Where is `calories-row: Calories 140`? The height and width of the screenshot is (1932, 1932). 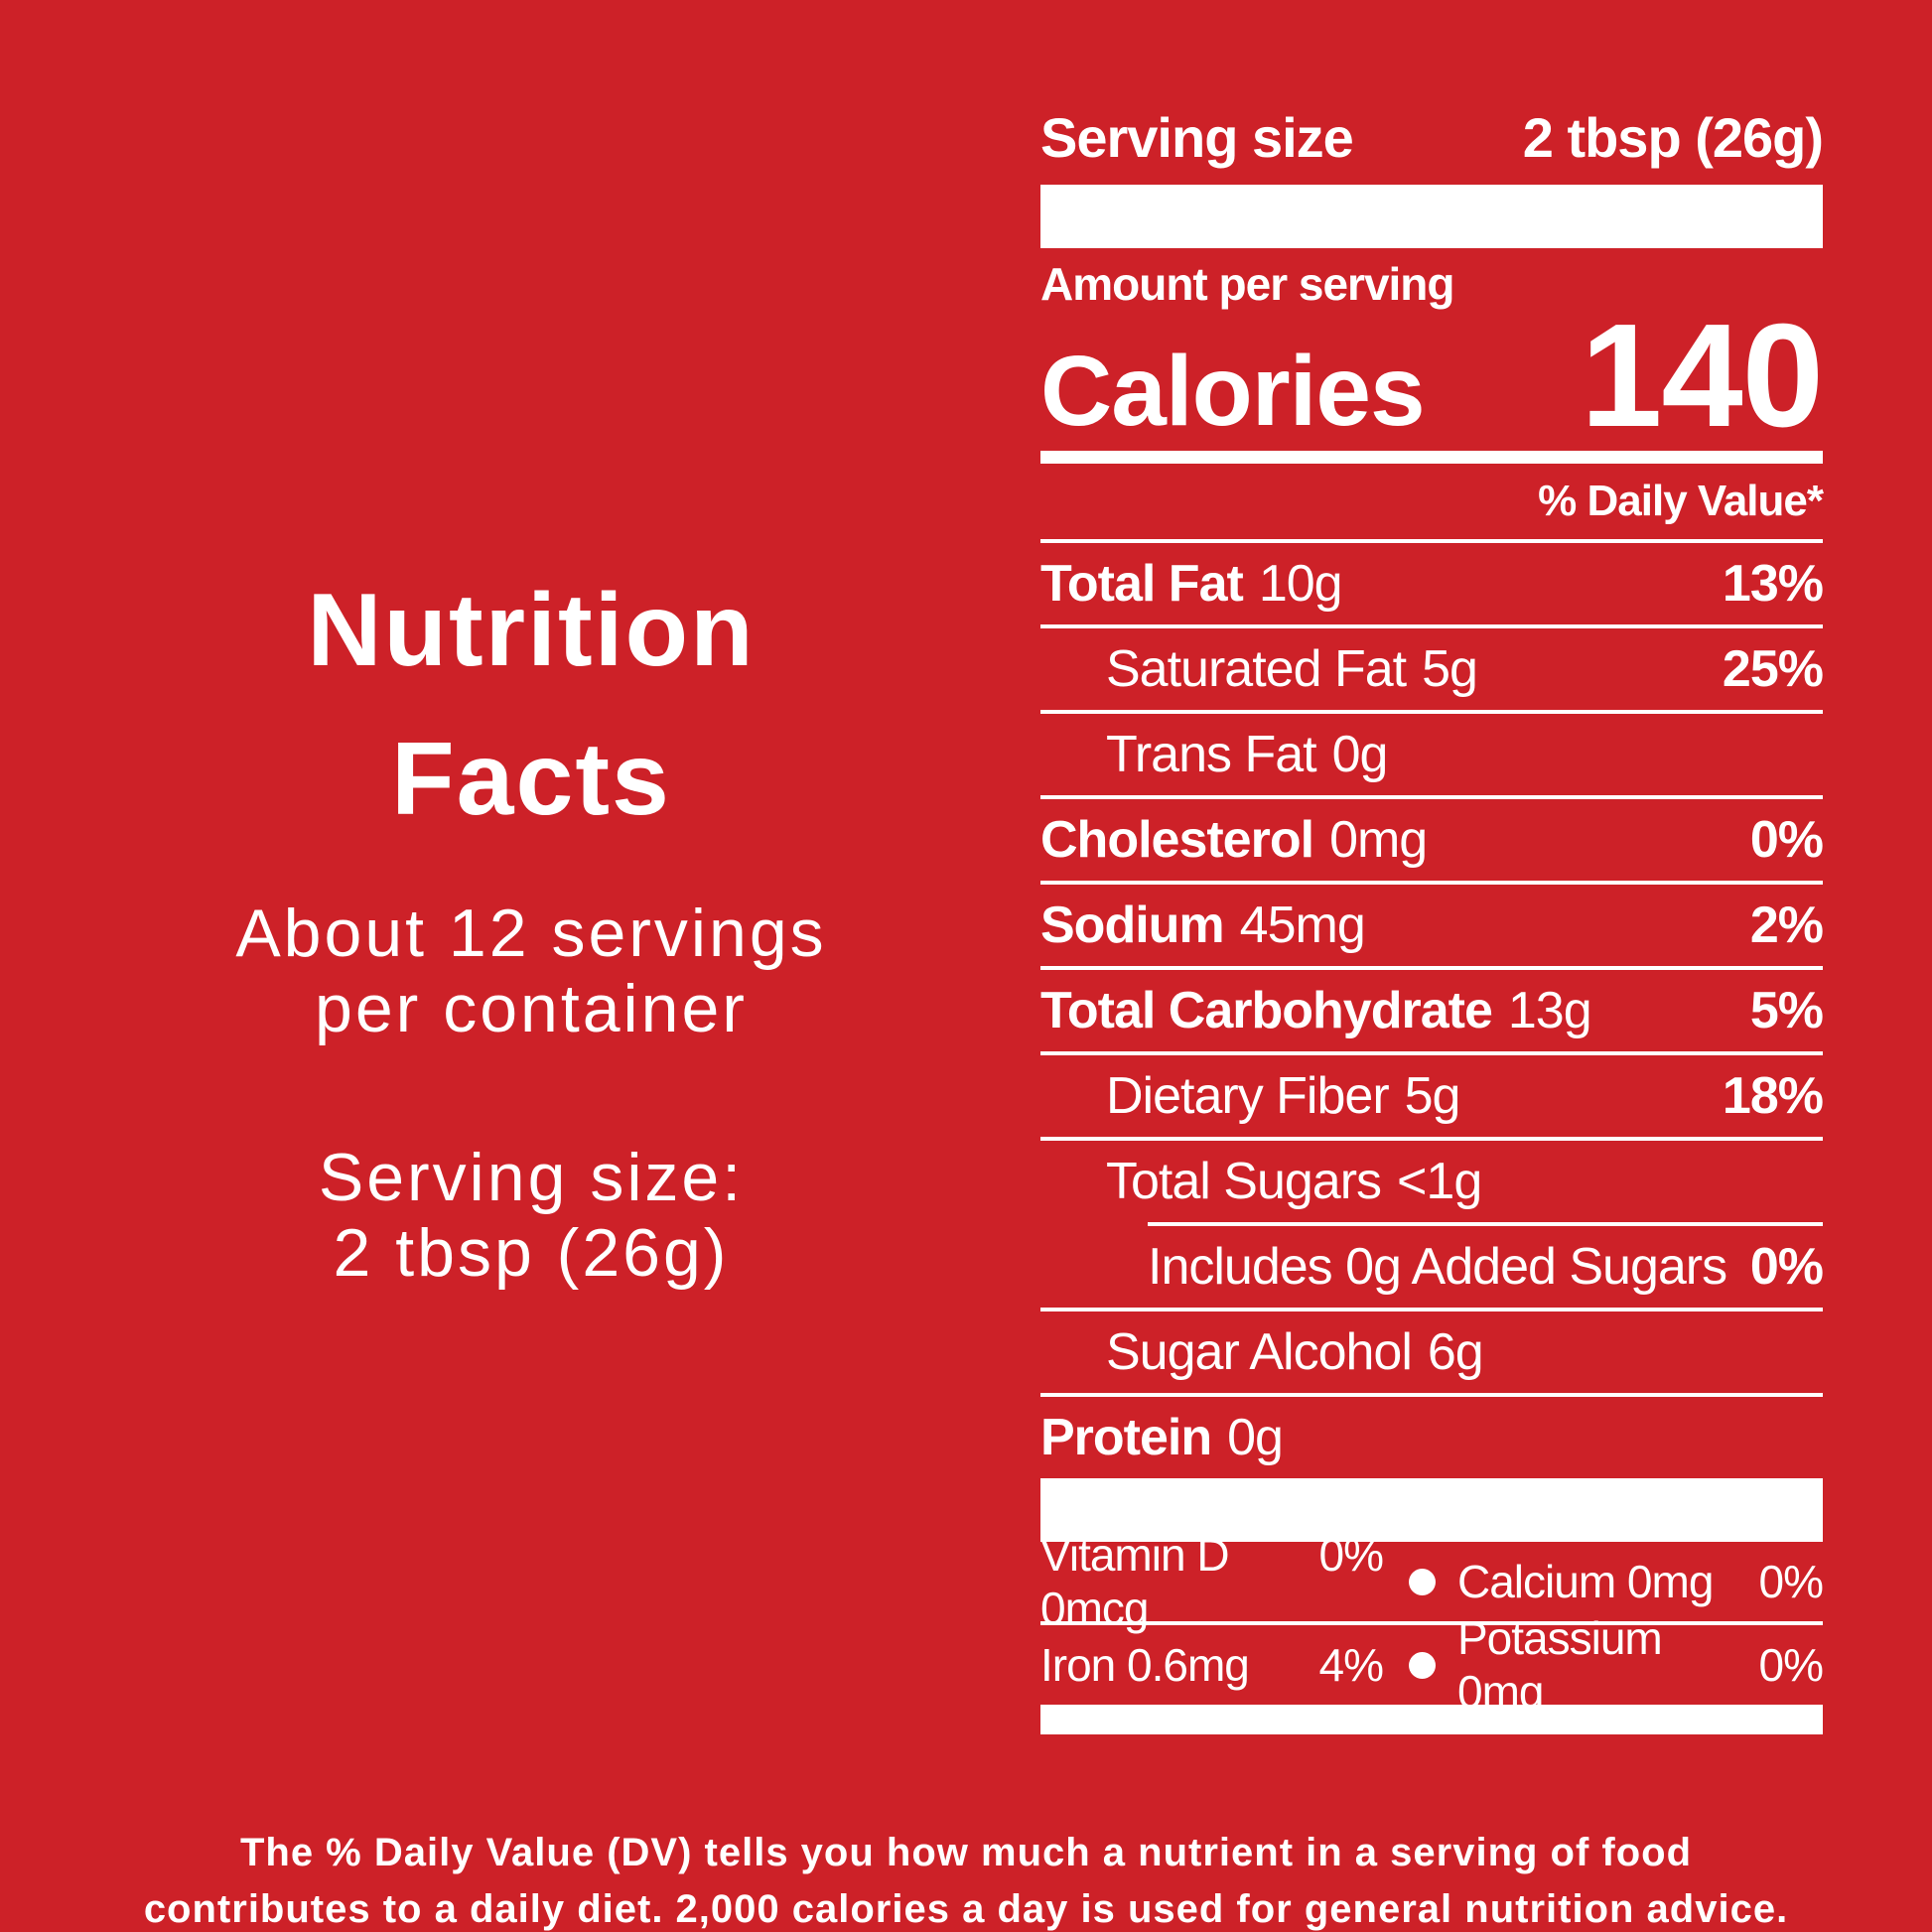 calories-row: Calories 140 is located at coordinates (1432, 375).